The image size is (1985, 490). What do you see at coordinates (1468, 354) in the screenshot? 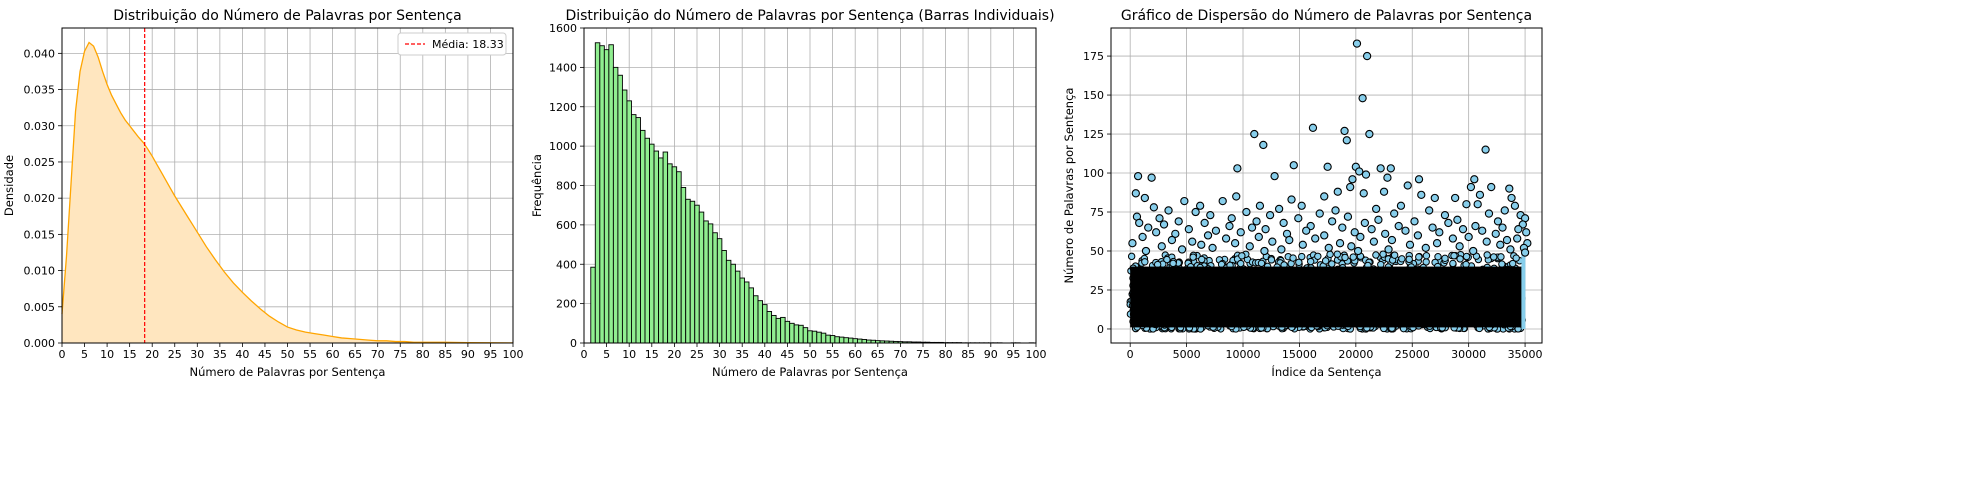
I see `x-tick-label: 30000` at bounding box center [1468, 354].